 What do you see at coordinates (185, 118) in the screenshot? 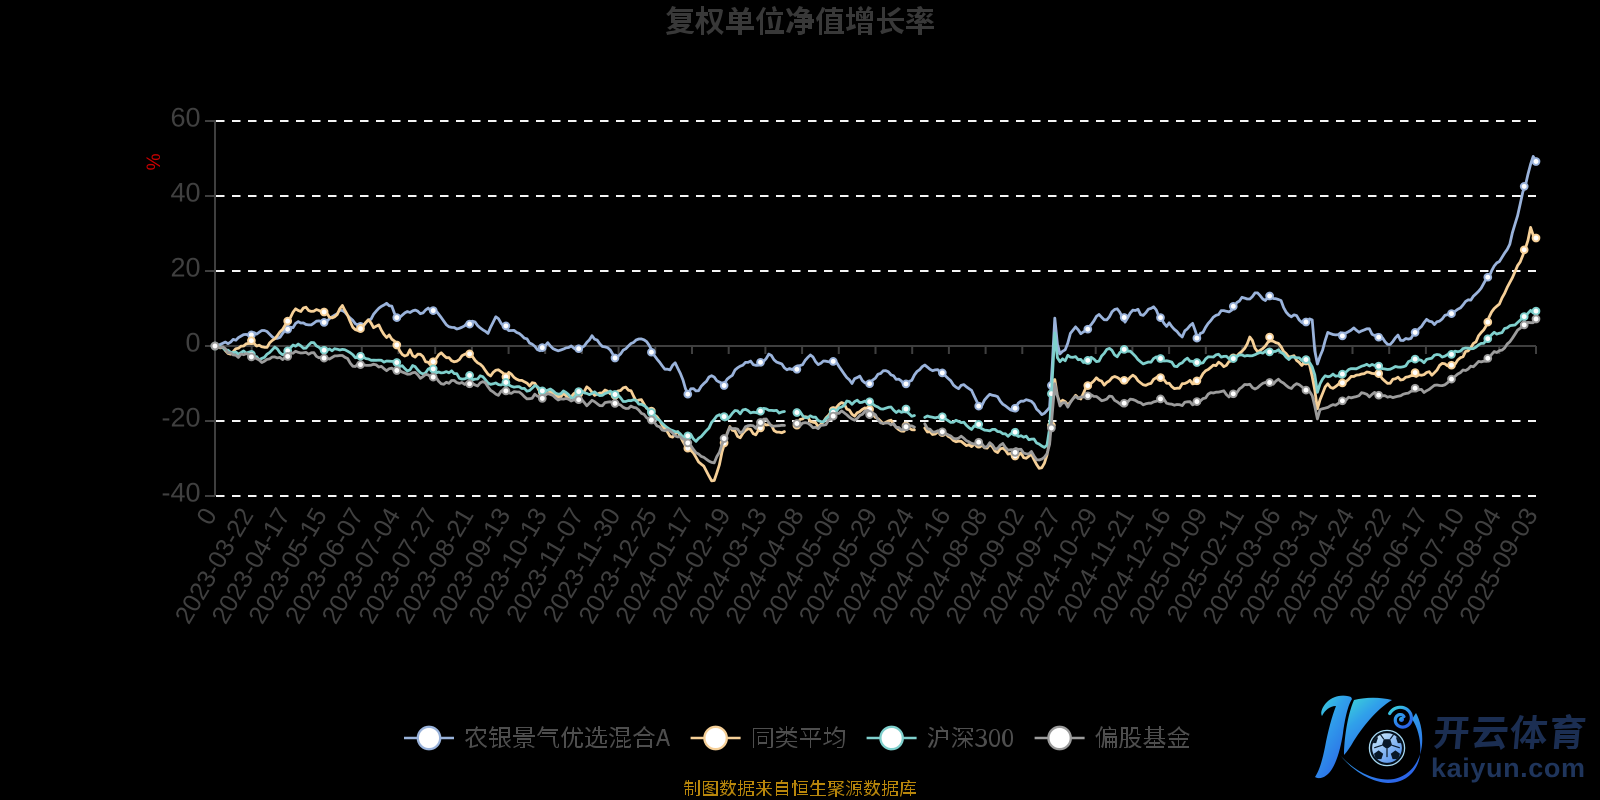
I see `svg-text: 60` at bounding box center [185, 118].